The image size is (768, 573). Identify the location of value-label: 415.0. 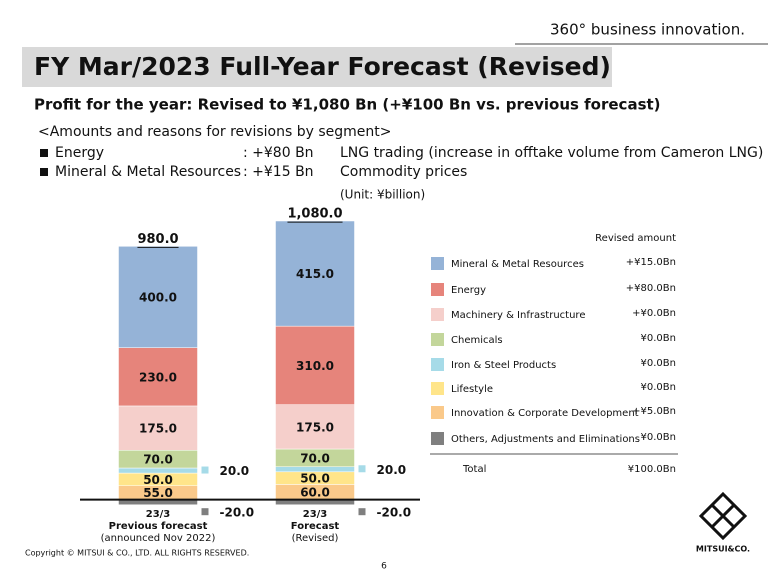
(315, 274).